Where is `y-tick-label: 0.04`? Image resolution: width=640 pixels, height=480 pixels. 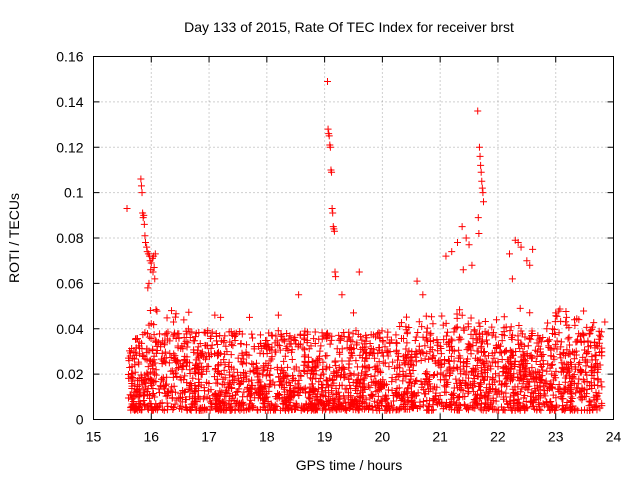
y-tick-label: 0.04 is located at coordinates (69, 329).